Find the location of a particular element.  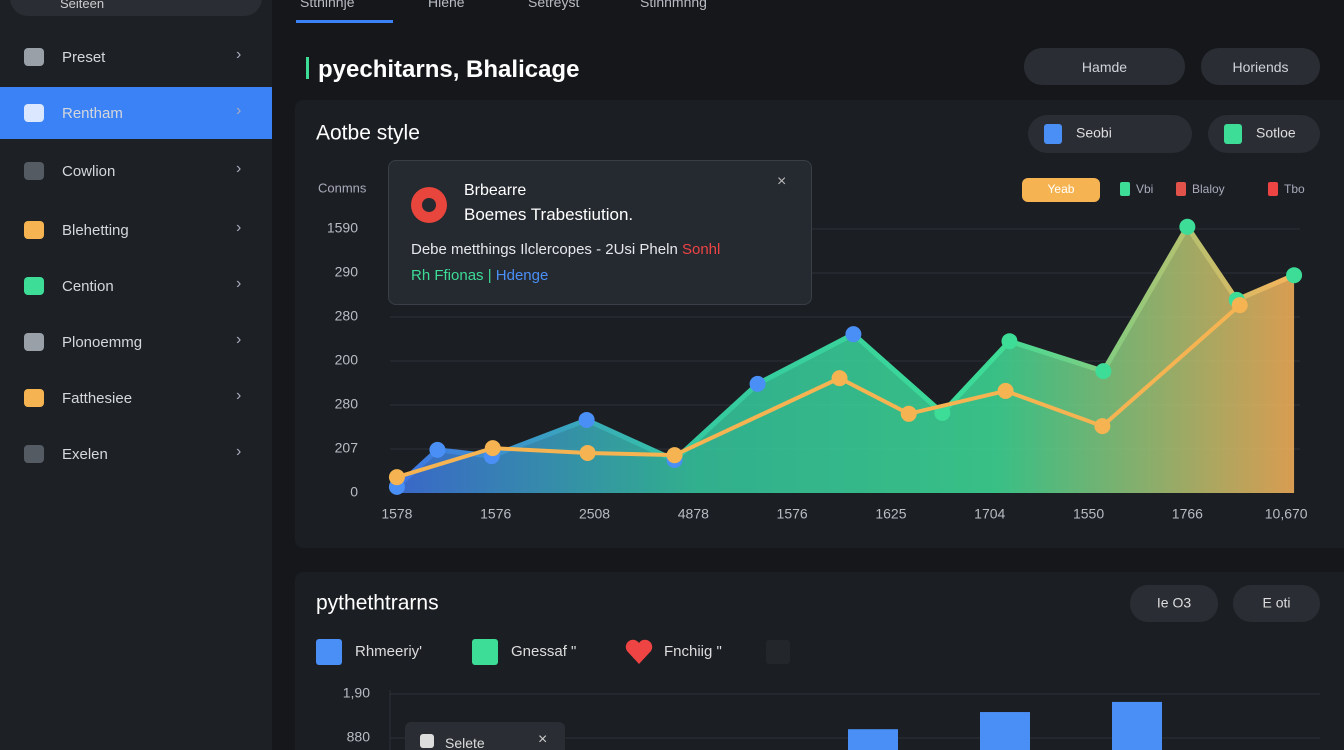

tooltip-link: Hdenge is located at coordinates (522, 275).